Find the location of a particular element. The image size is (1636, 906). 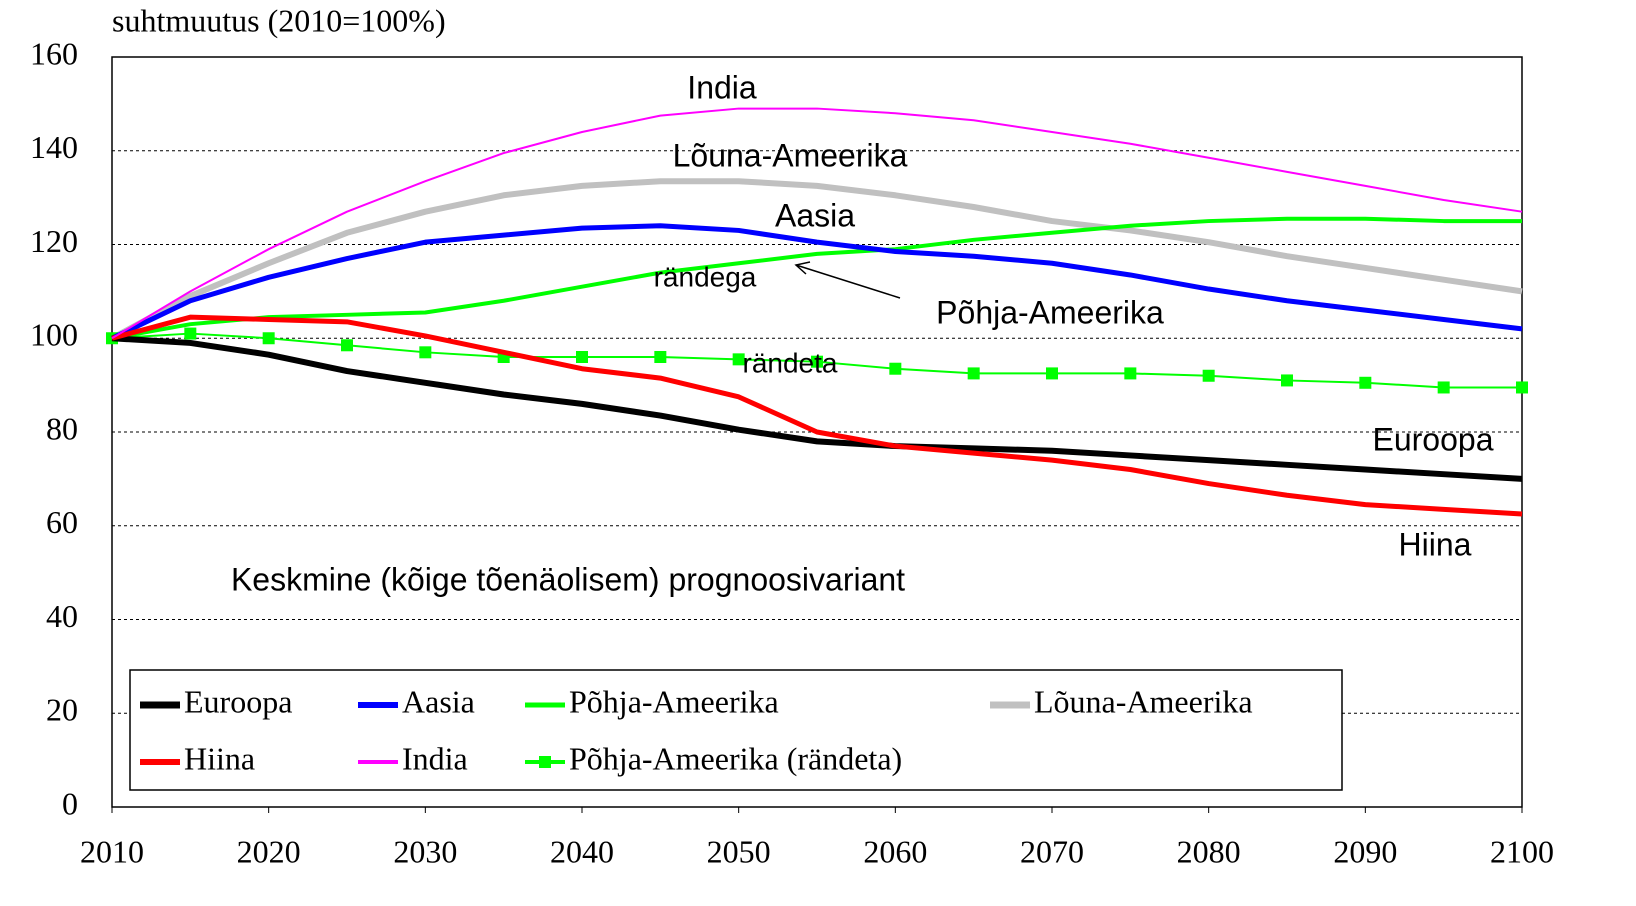

y-tick-label: 100 is located at coordinates (54, 335).